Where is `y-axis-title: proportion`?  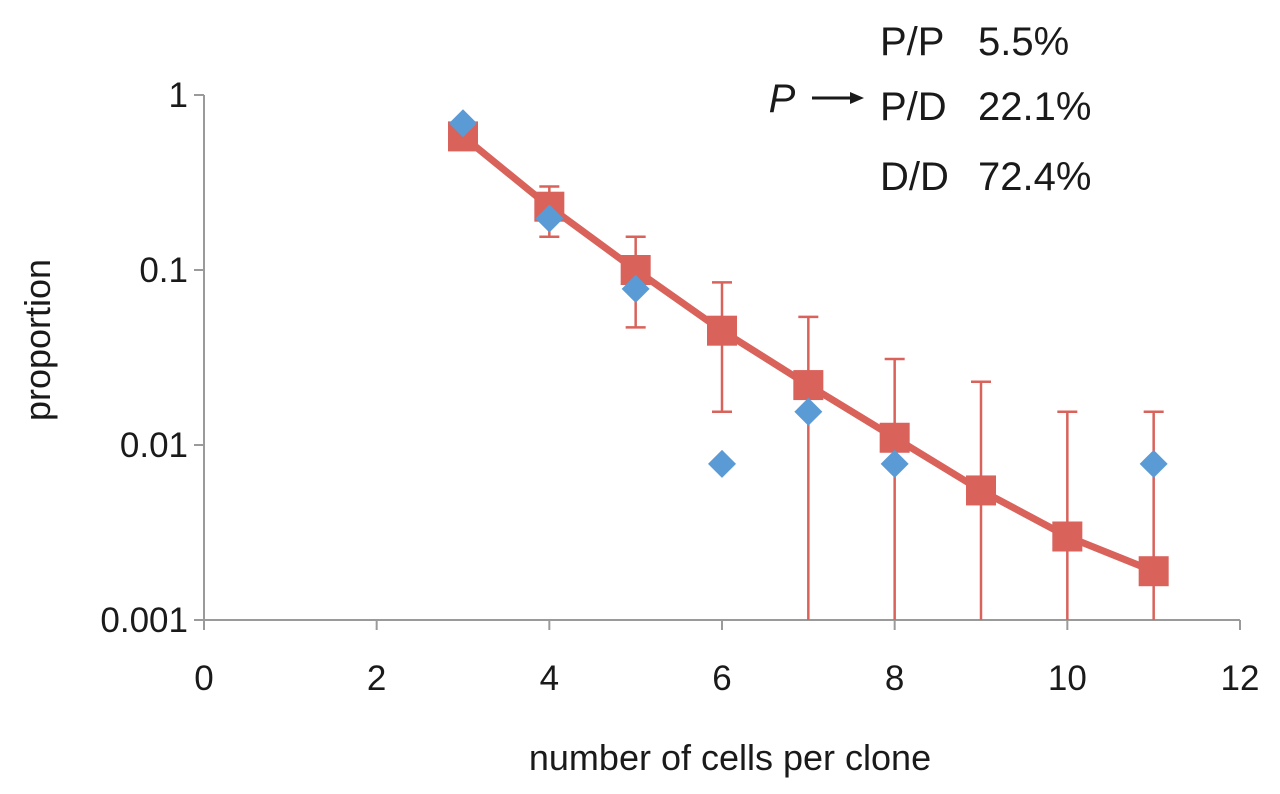
y-axis-title: proportion is located at coordinates (37, 340).